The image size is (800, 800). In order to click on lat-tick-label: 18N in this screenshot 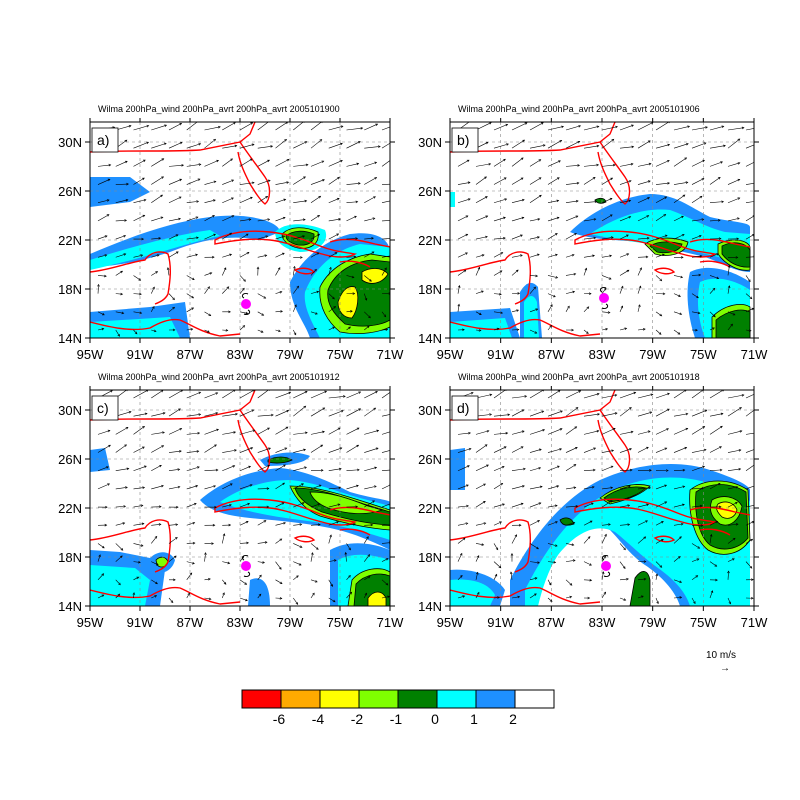, I will do `click(430, 557)`.